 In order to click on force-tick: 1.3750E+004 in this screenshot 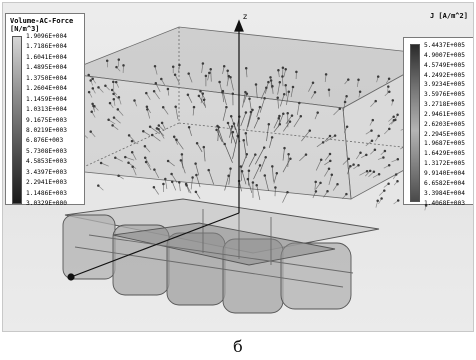, I will do `click(46, 78)`.